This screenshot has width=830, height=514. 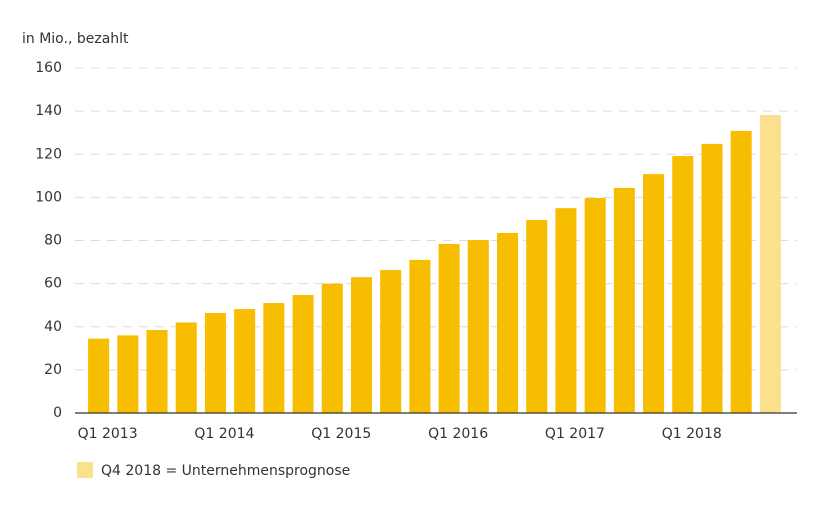 What do you see at coordinates (53, 284) in the screenshot?
I see `y-tick-label: 60` at bounding box center [53, 284].